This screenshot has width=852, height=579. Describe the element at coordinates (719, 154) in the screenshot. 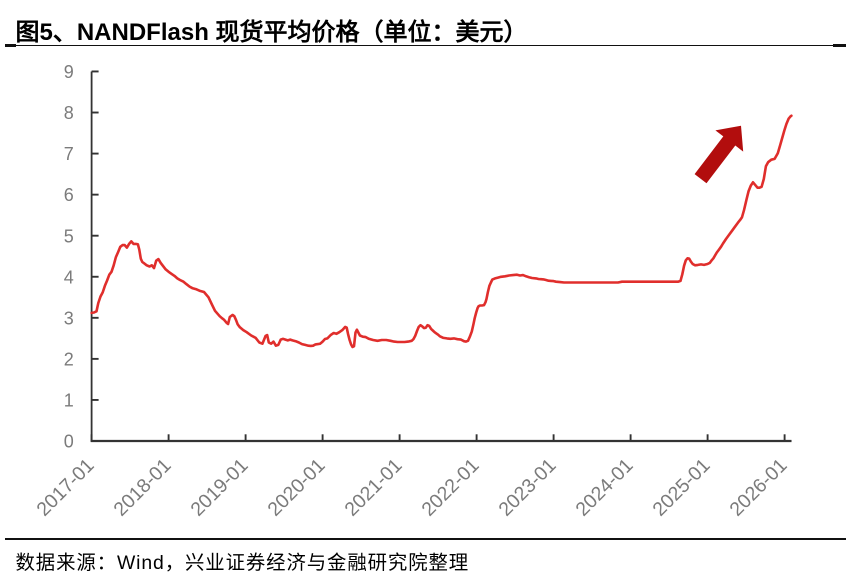

I see `trend-arrow` at that location.